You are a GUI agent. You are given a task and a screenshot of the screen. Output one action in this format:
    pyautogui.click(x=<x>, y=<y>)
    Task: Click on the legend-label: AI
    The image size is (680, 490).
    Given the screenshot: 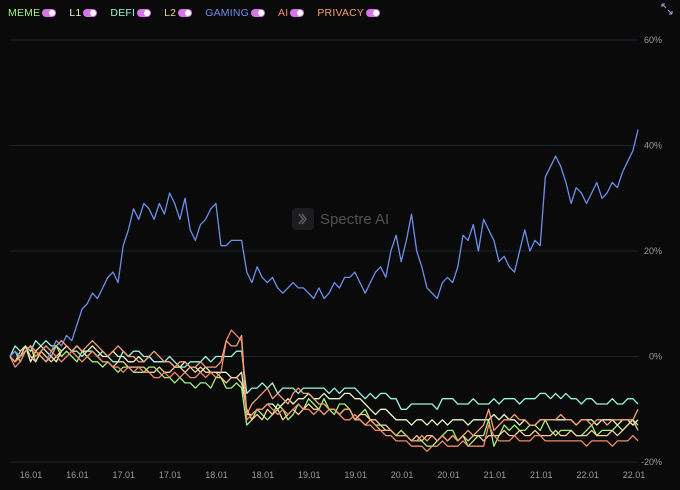 What is the action you would take?
    pyautogui.click(x=283, y=13)
    